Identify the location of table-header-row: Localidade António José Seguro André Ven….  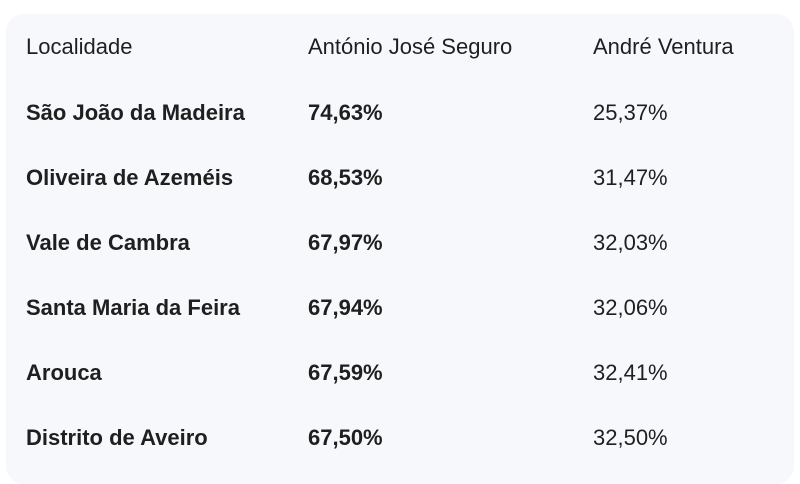
(399, 47).